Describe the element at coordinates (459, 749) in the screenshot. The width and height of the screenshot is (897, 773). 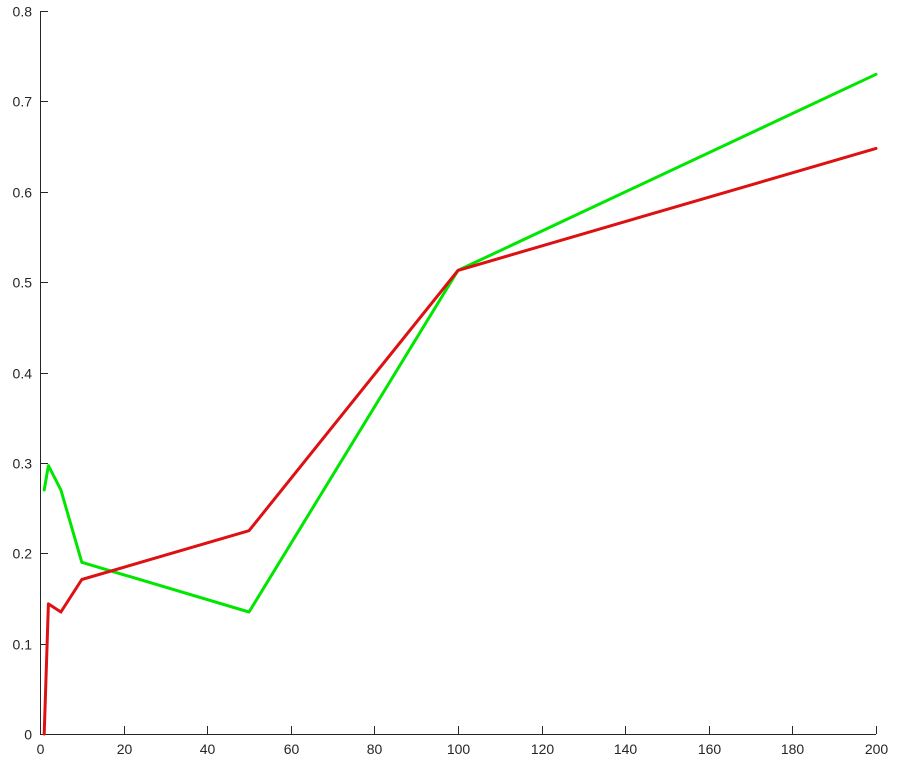
I see `x-tick-label: 100` at that location.